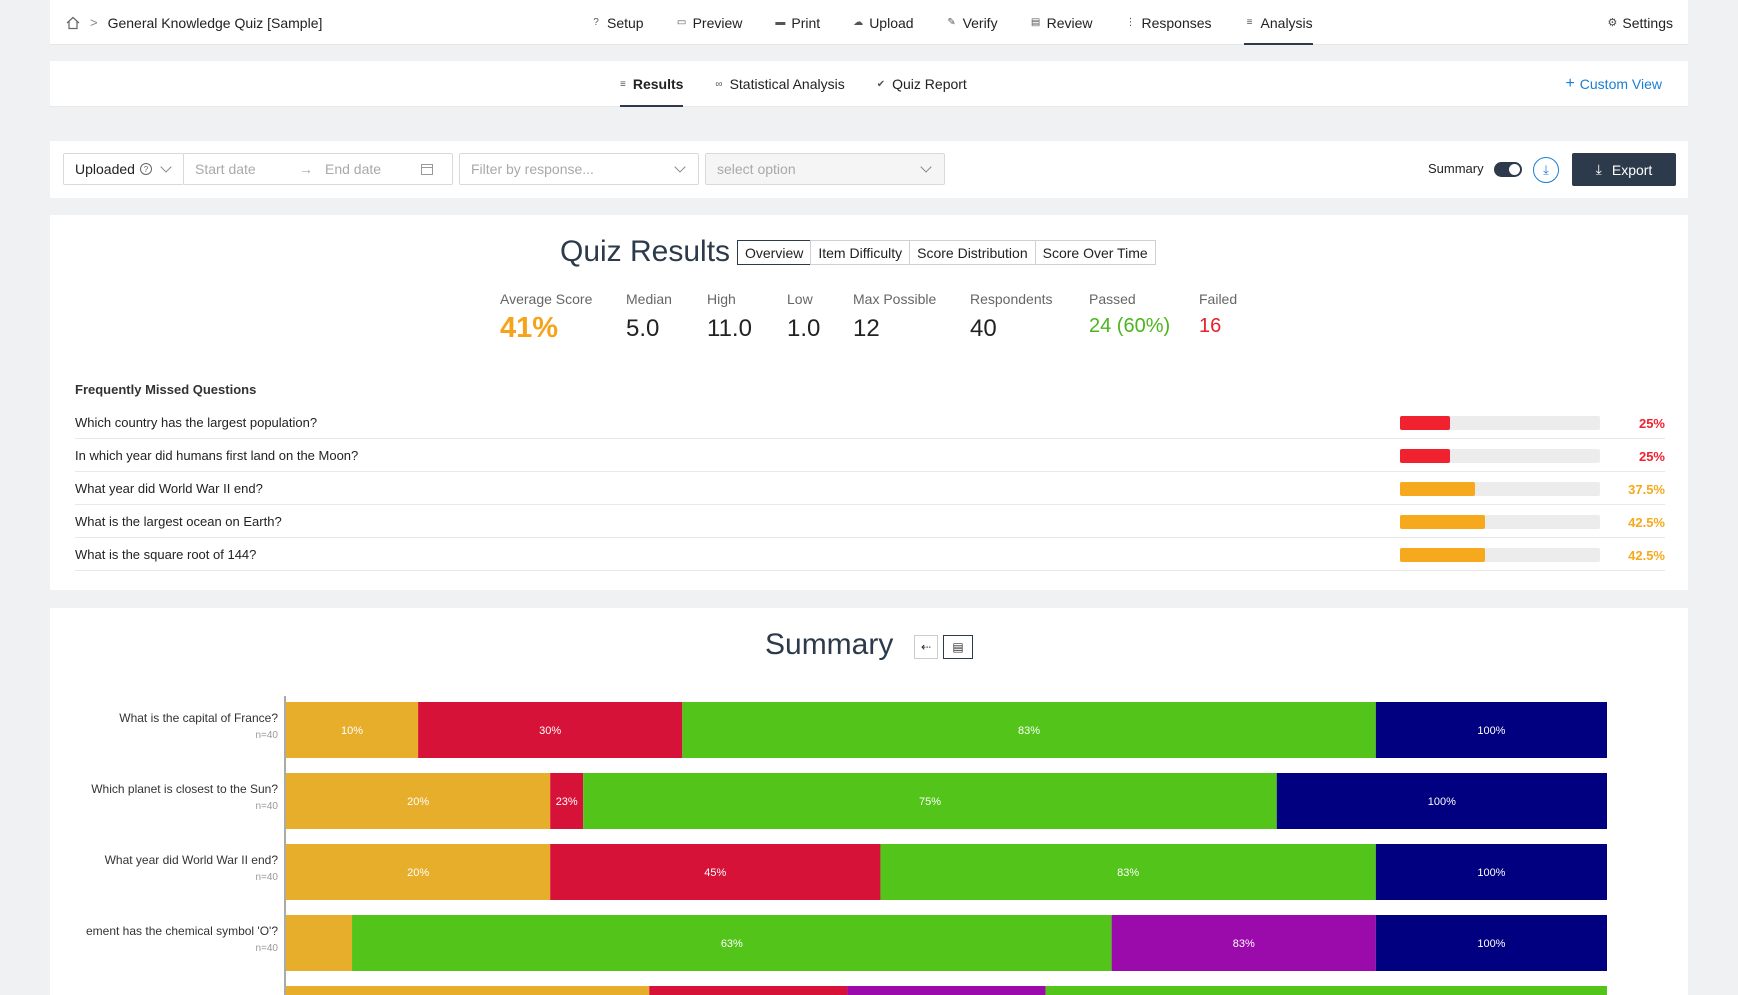 The width and height of the screenshot is (1738, 995). I want to click on tab-results: ≡ Results, so click(652, 84).